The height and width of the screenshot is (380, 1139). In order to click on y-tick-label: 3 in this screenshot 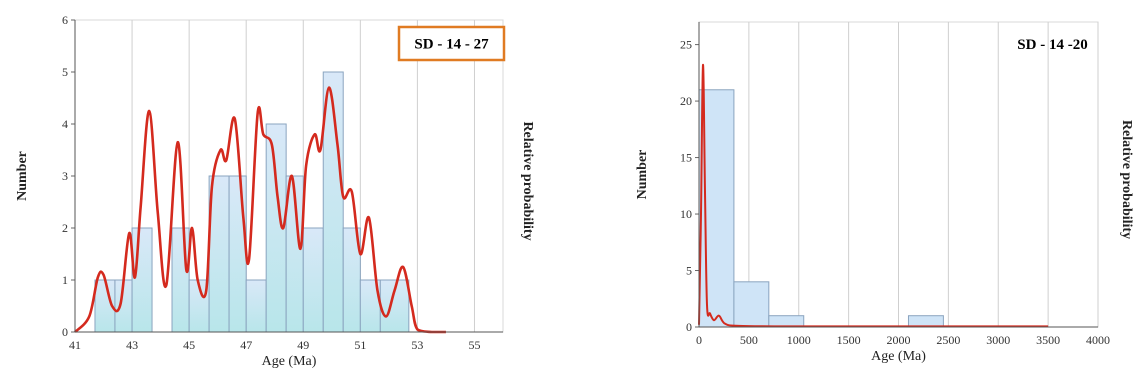, I will do `click(65, 176)`.